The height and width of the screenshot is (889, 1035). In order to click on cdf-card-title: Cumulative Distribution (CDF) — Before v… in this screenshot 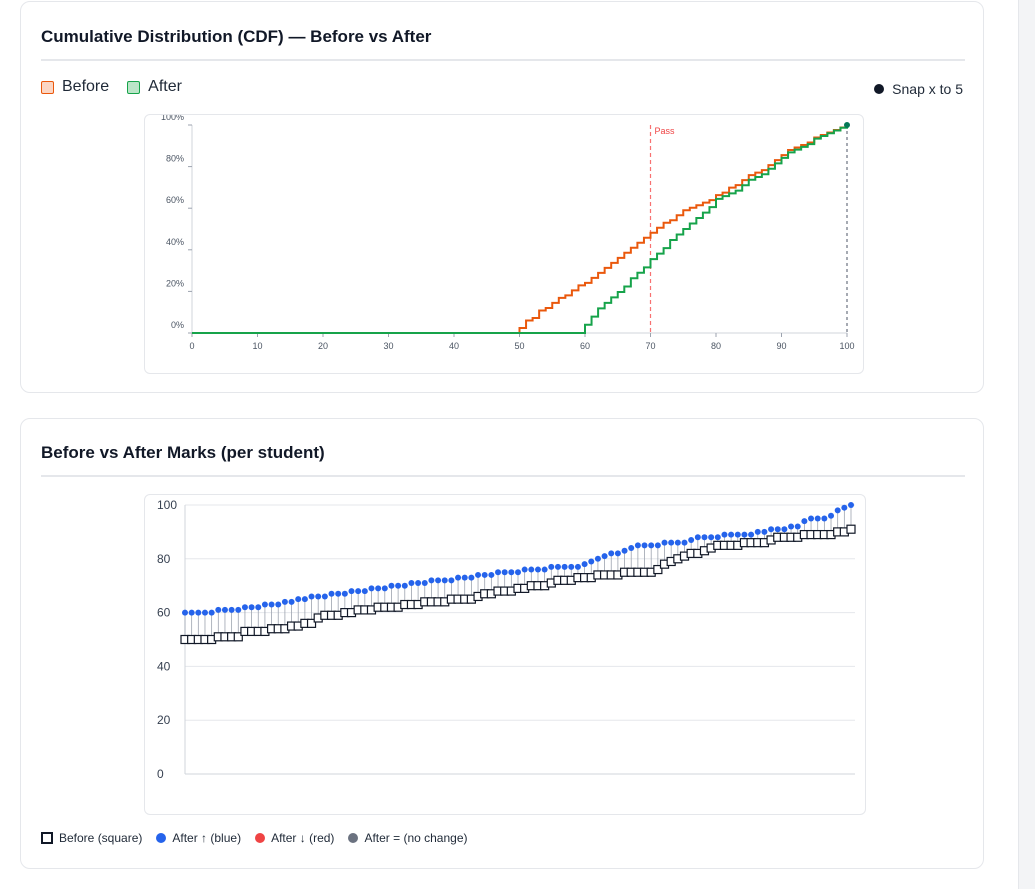, I will do `click(236, 36)`.